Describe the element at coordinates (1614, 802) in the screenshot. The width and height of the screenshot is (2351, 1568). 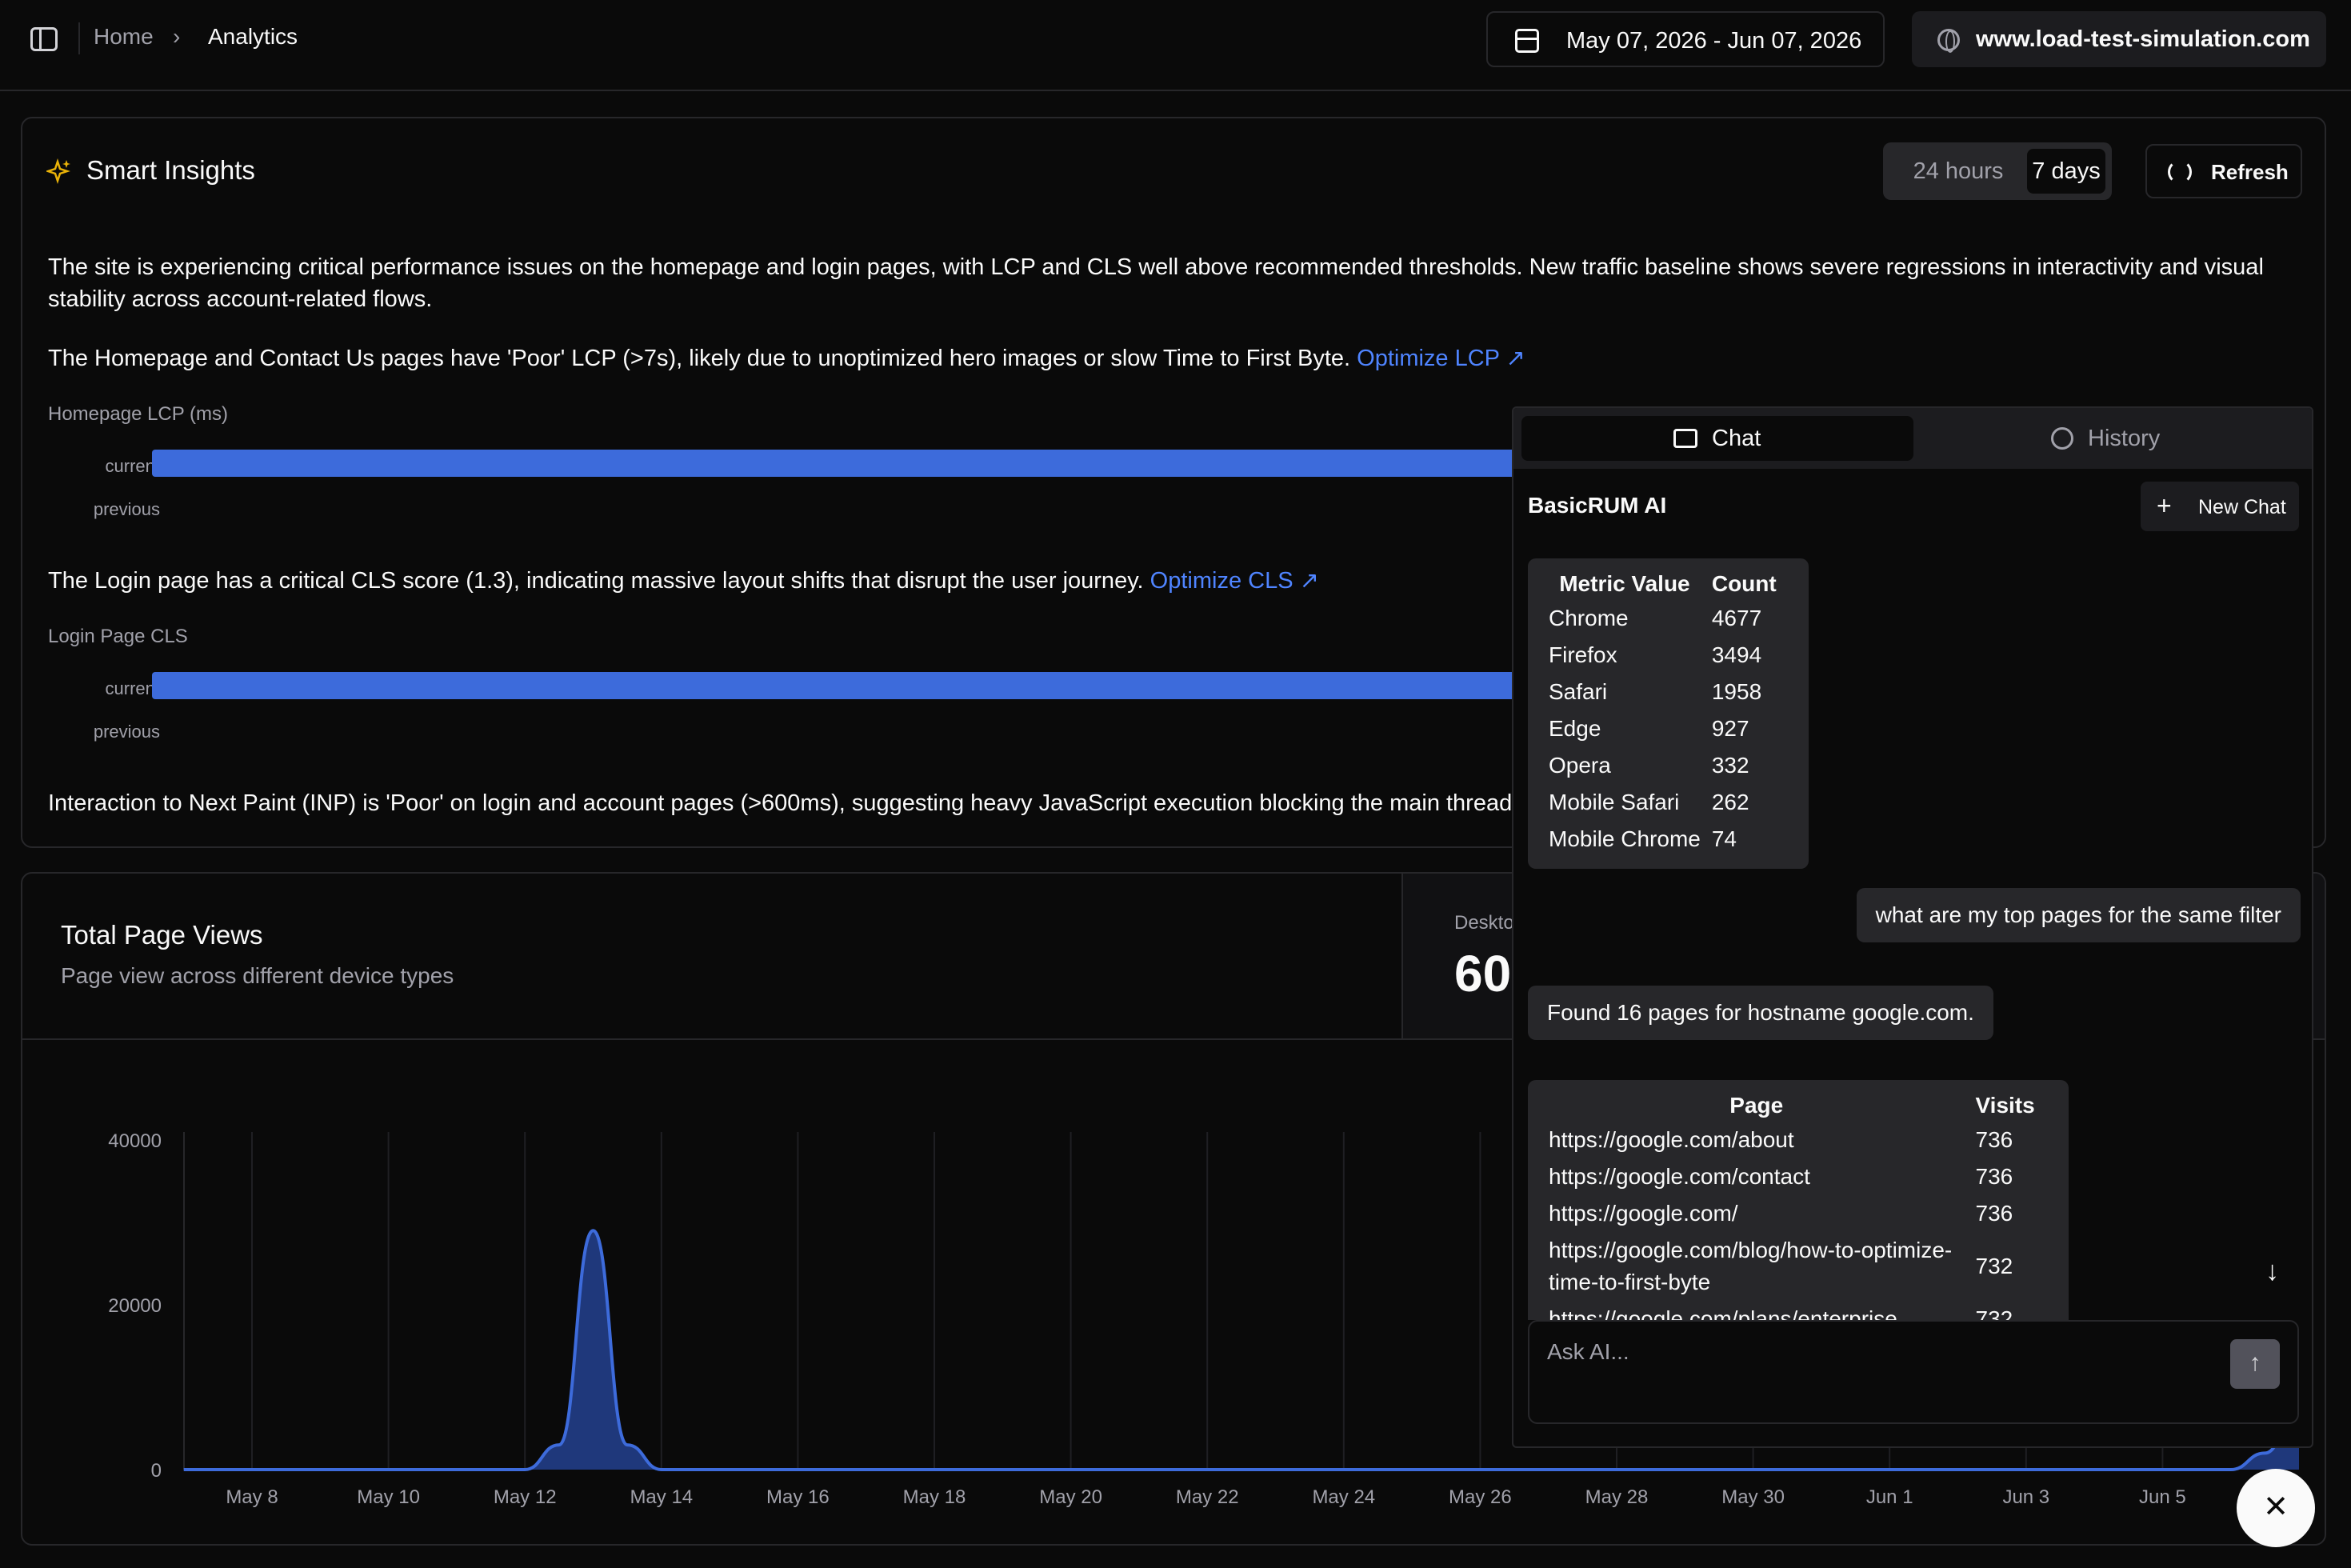
I see `table-cell-label: Mobile Safari` at that location.